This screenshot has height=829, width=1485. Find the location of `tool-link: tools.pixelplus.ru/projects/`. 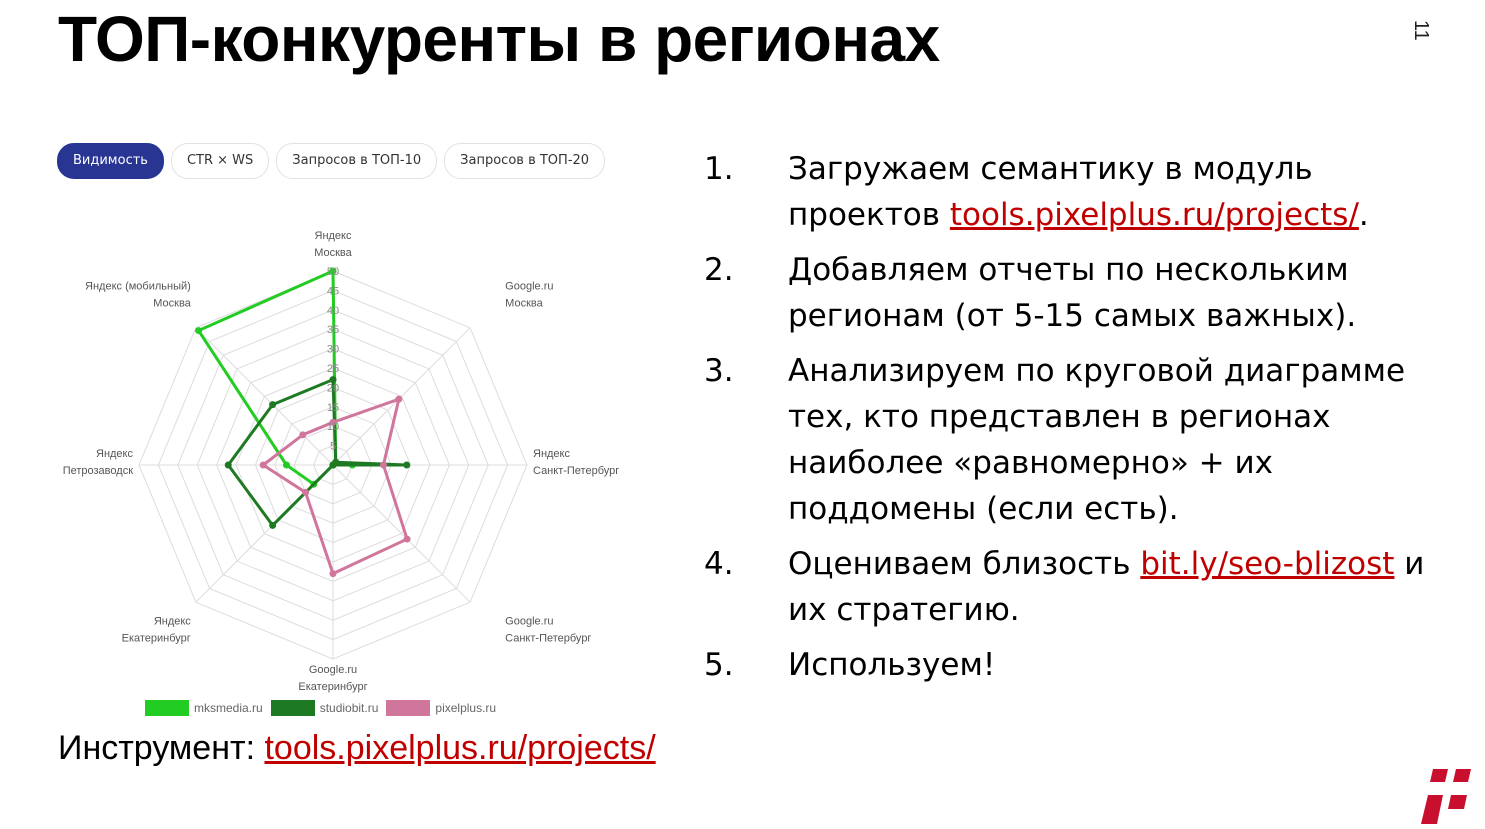

tool-link: tools.pixelplus.ru/projects/ is located at coordinates (460, 748).